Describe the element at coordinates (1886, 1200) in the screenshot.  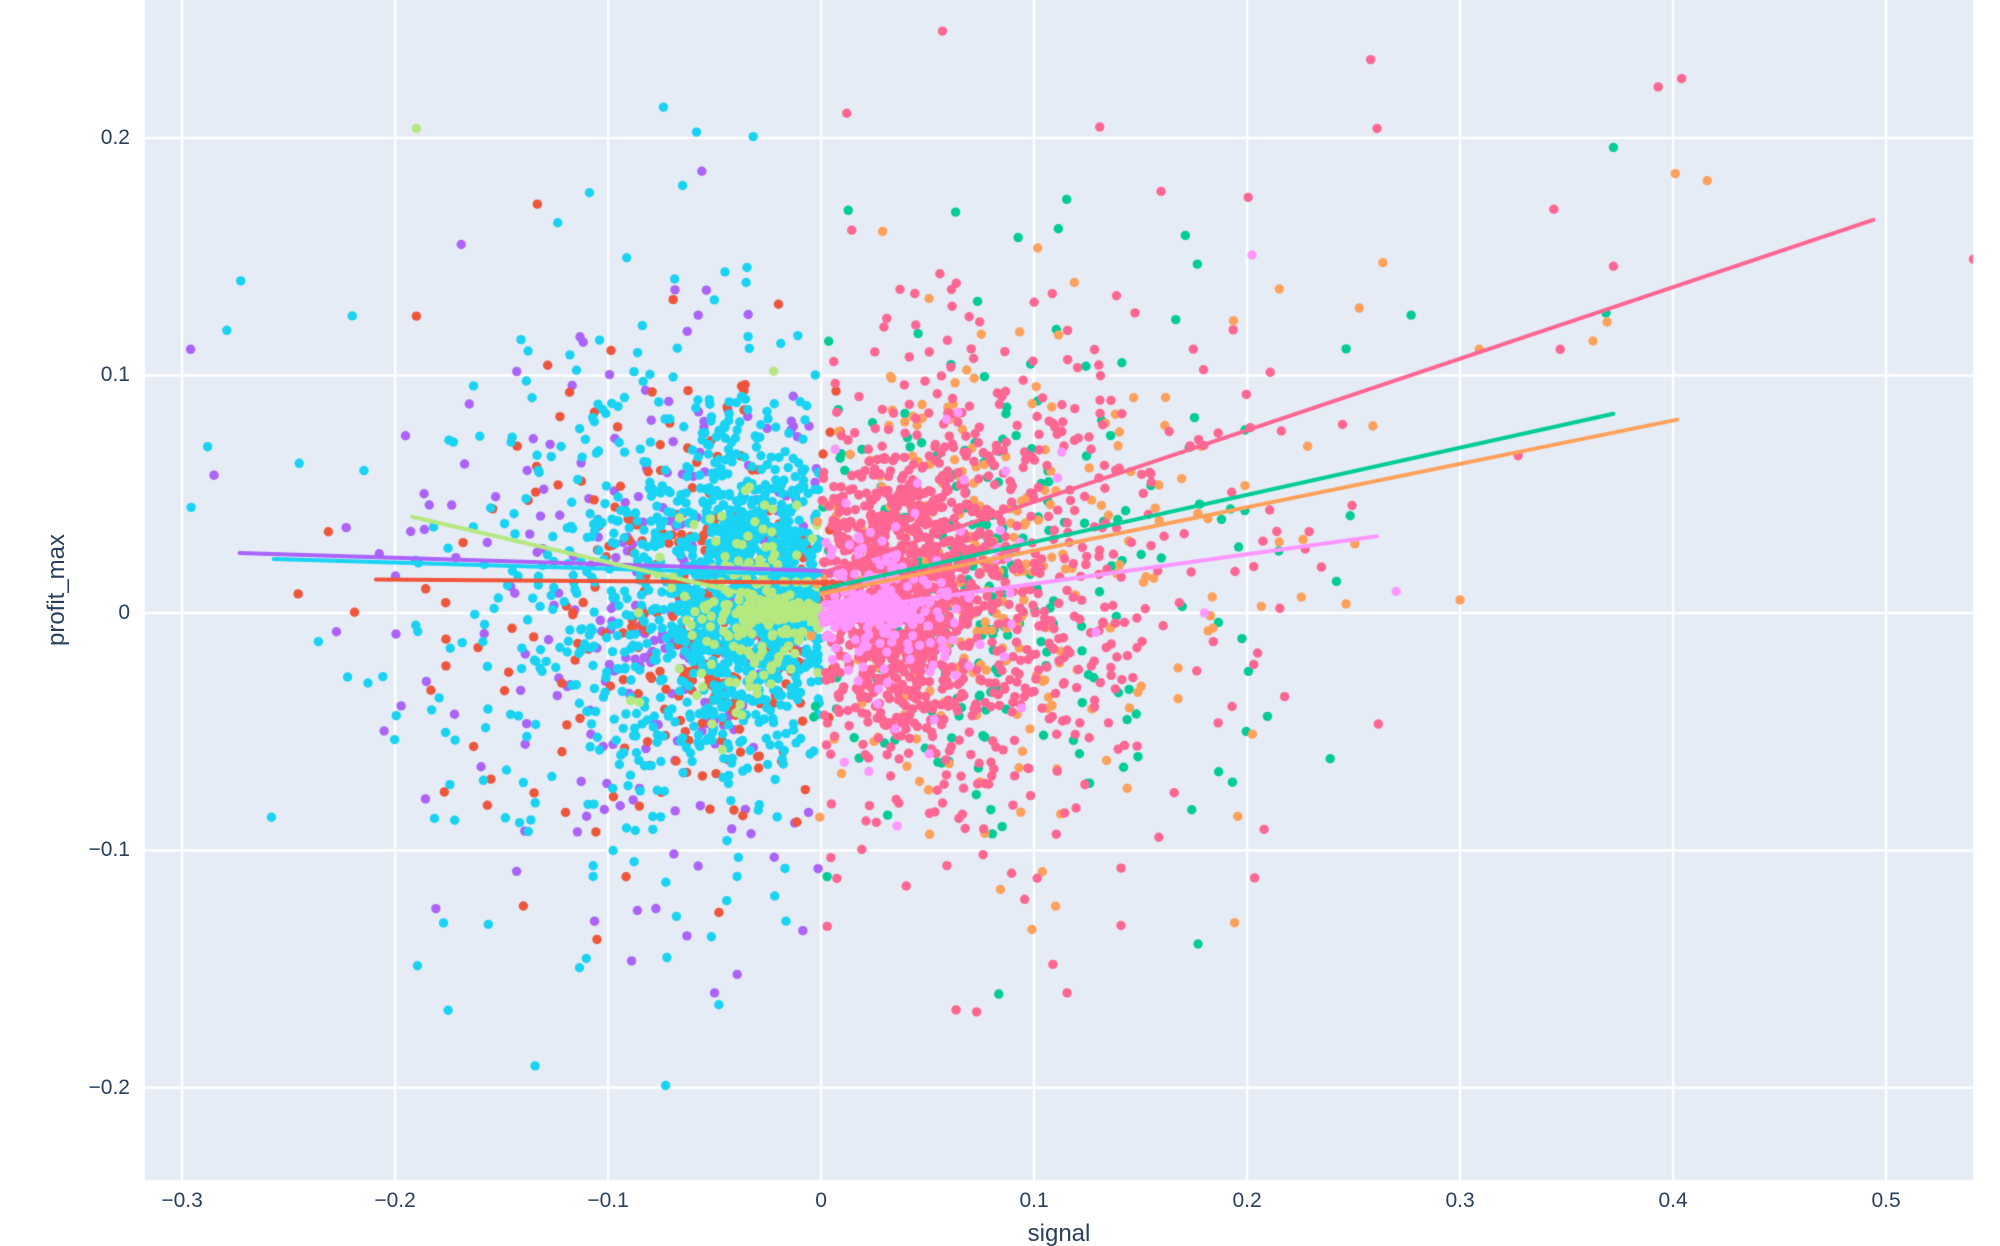
I see `x-tick-label: 0.5` at that location.